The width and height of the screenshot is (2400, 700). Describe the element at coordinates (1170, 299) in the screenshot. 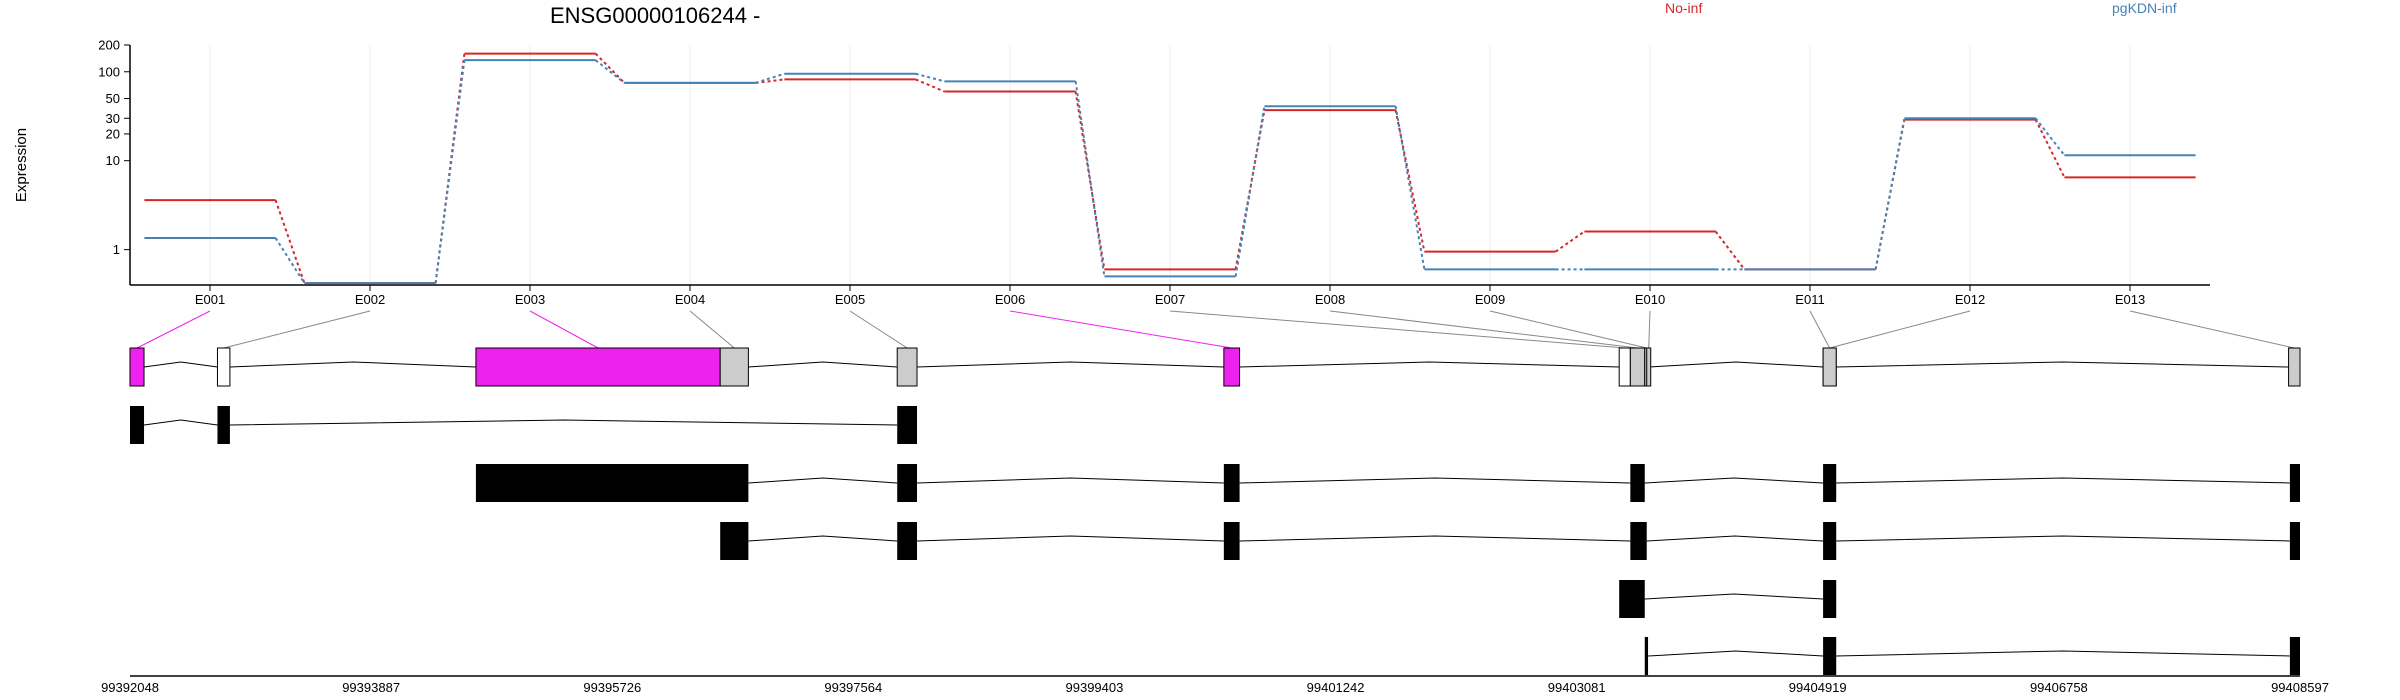

I see `x-tick-label: E007` at that location.